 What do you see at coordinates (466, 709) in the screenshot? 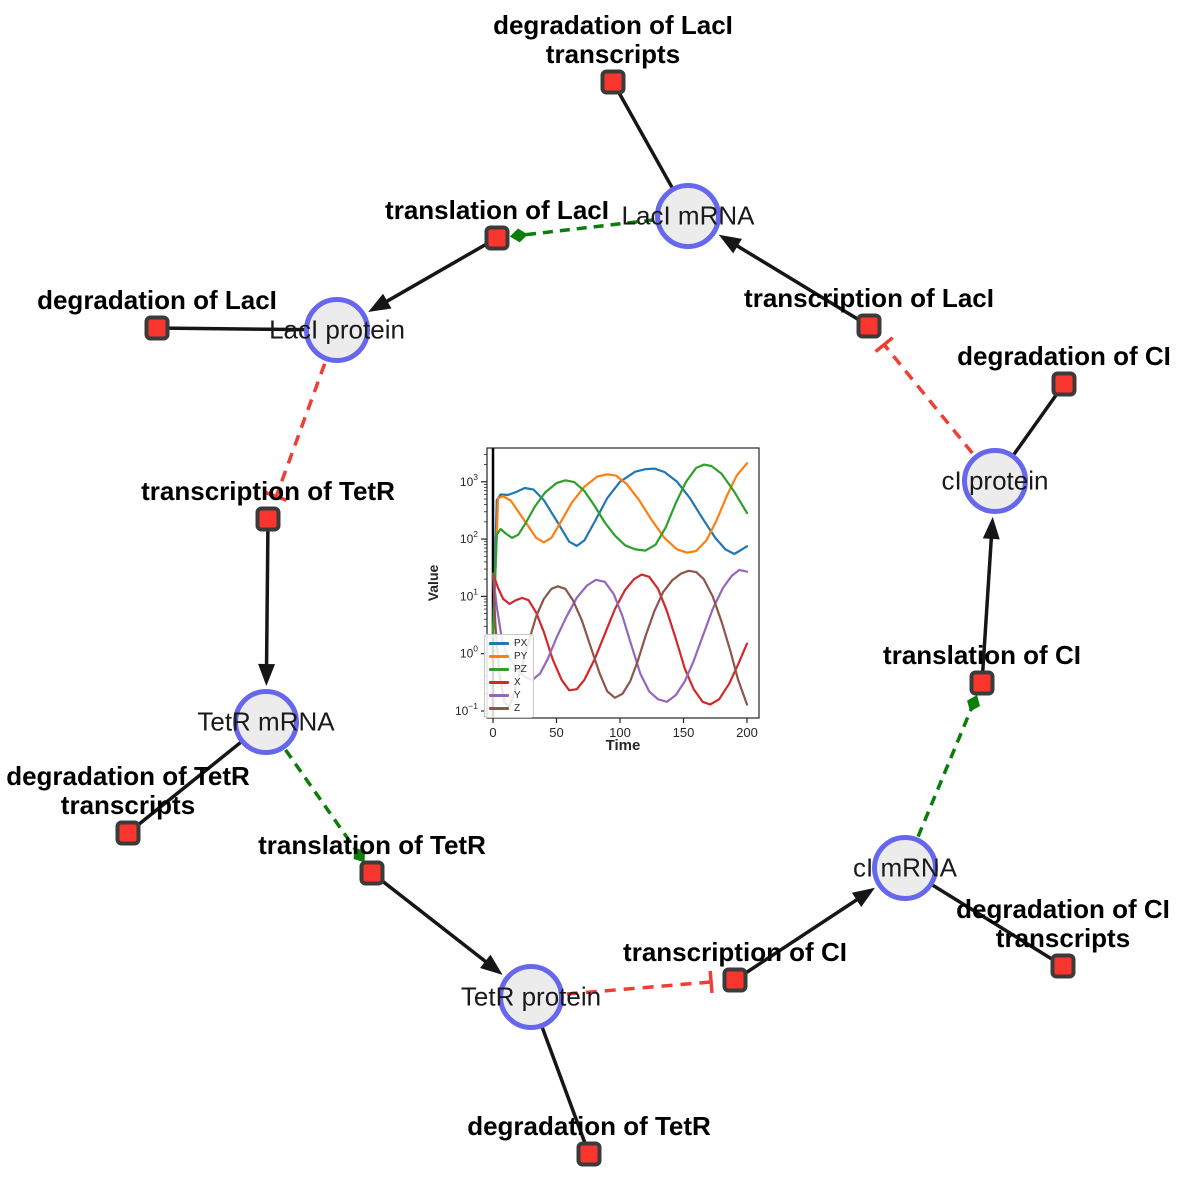
I see `y-tick-label: 10⁻¹` at bounding box center [466, 709].